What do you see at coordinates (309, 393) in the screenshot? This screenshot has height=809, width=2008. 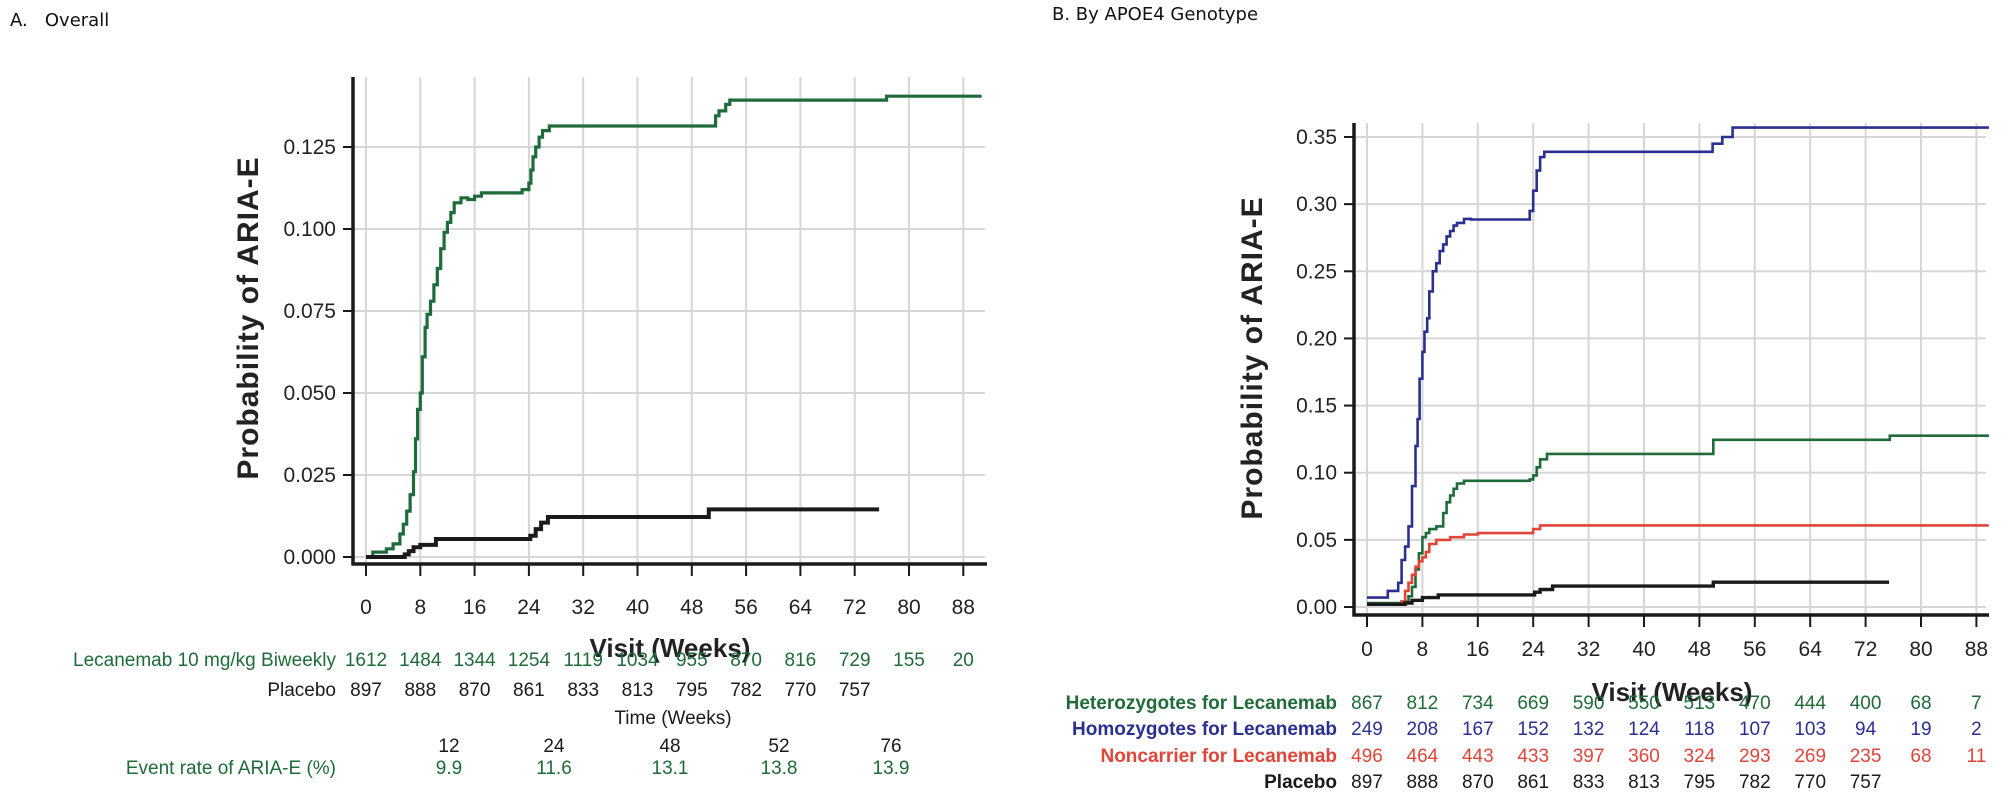 I see `y-tick-label: 0.050` at bounding box center [309, 393].